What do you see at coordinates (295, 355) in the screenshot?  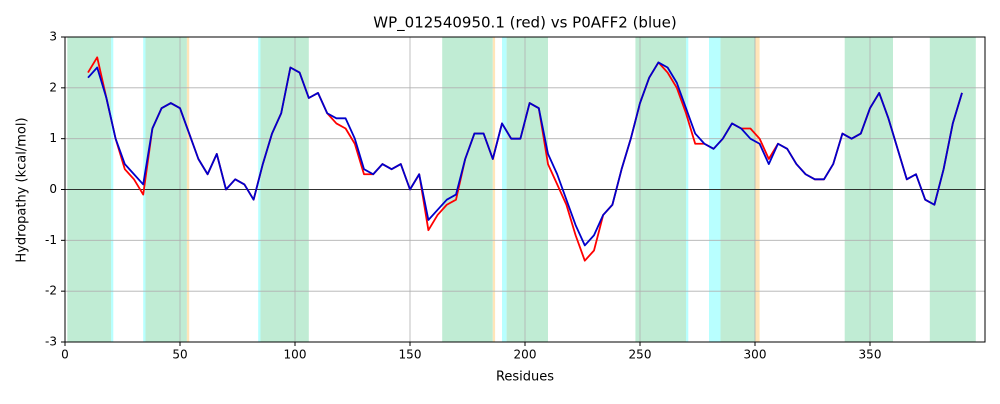 I see `x-tick-label: 100` at bounding box center [295, 355].